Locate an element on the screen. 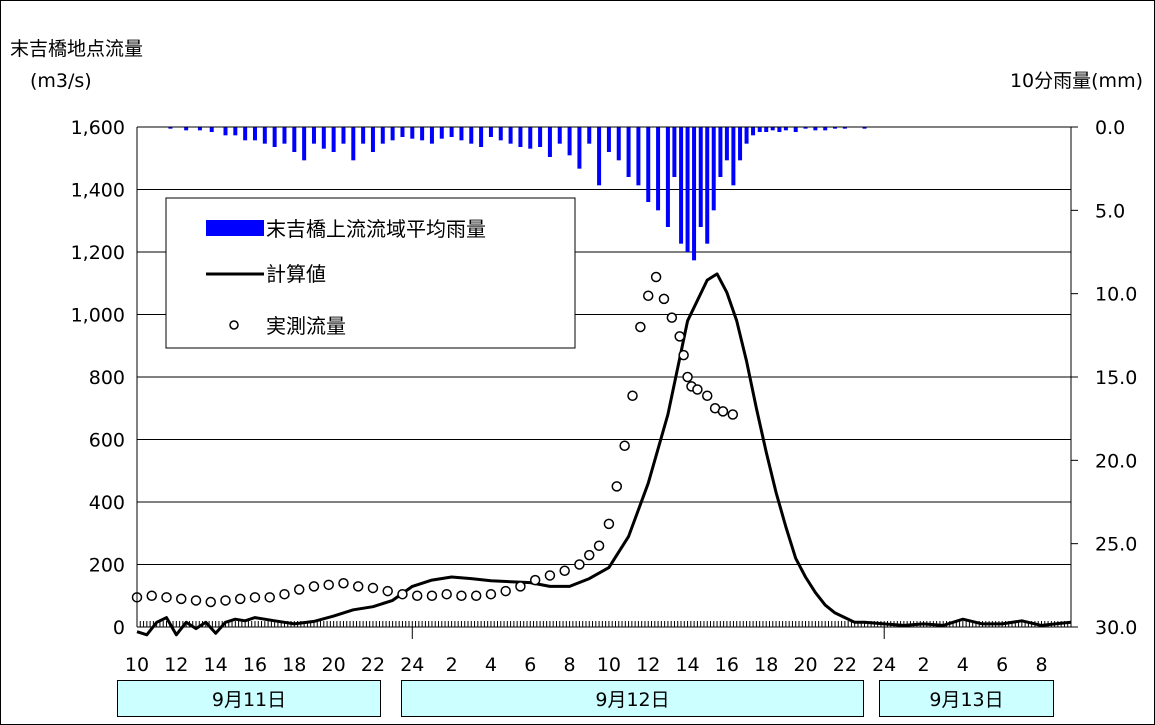  x-hour-label: 24 is located at coordinates (412, 665).